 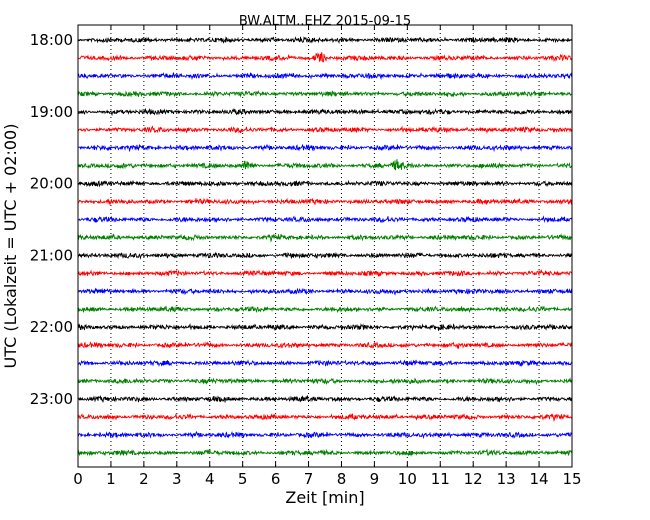 I want to click on y-tick-label: 21:00, so click(x=51, y=255).